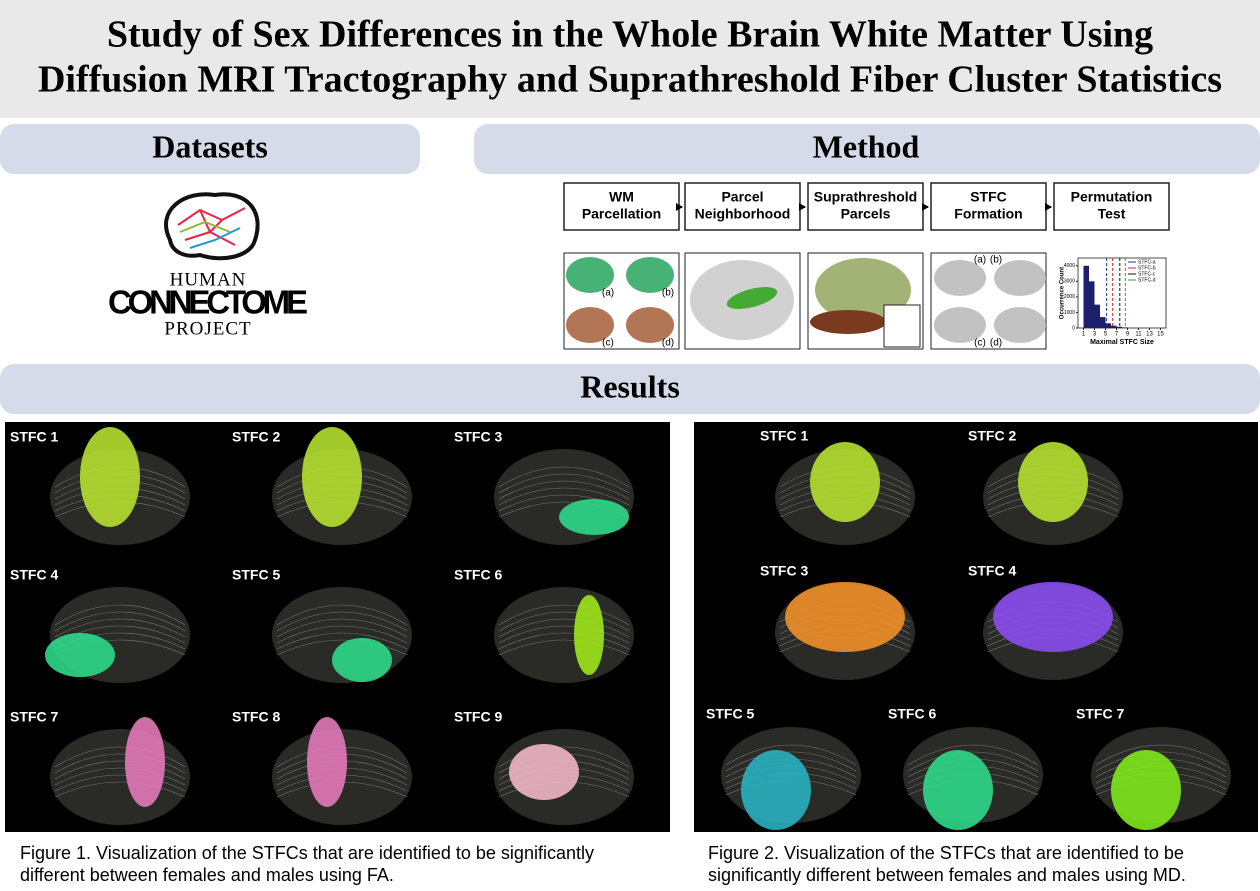 The width and height of the screenshot is (1260, 891). I want to click on legend-label: STFC-c, so click(1147, 274).